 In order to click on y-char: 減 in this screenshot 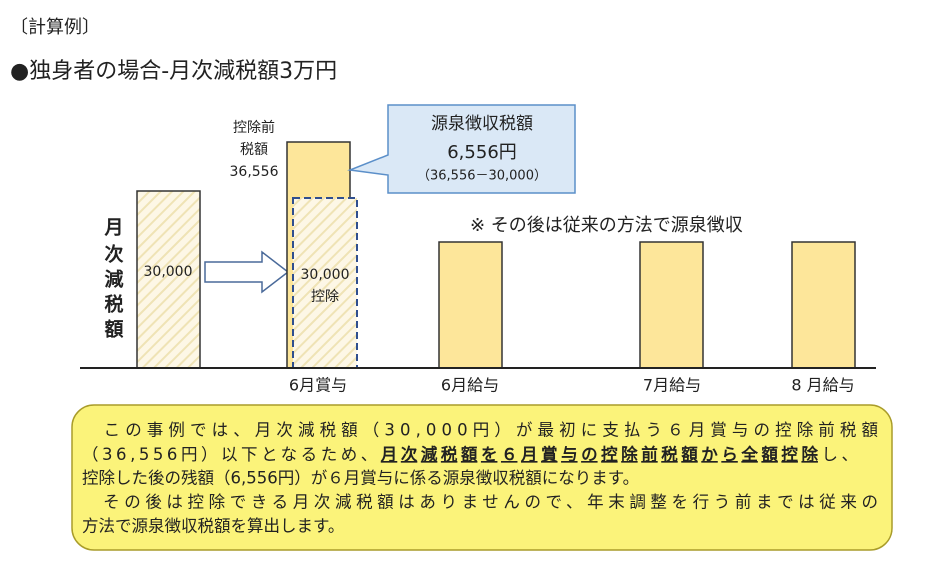, I will do `click(113, 279)`.